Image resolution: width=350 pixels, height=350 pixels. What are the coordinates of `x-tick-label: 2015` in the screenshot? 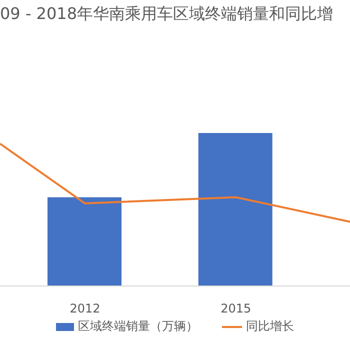 It's located at (236, 309).